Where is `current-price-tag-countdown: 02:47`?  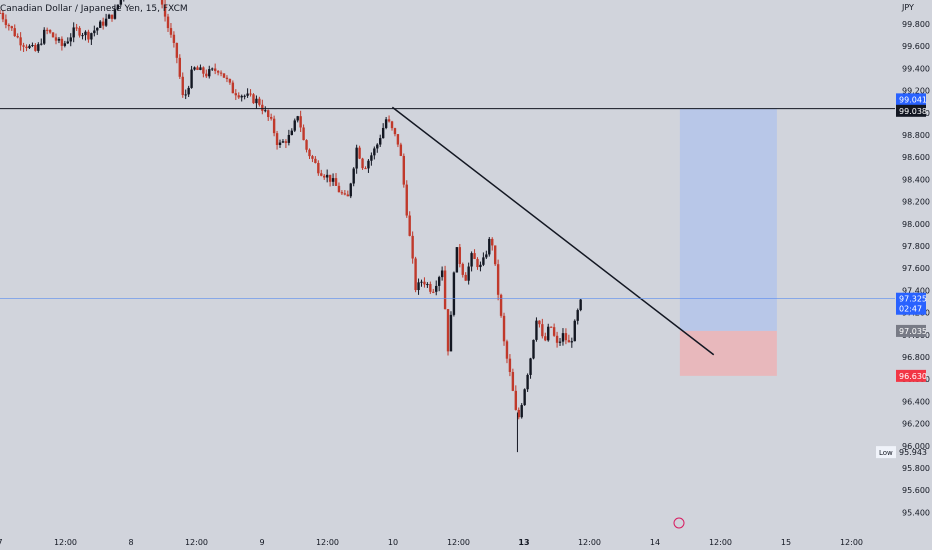 current-price-tag-countdown: 02:47 is located at coordinates (910, 309).